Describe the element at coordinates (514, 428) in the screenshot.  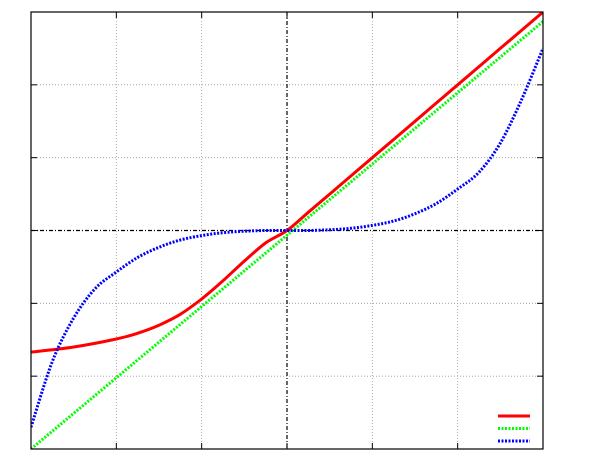
I see `legend` at that location.